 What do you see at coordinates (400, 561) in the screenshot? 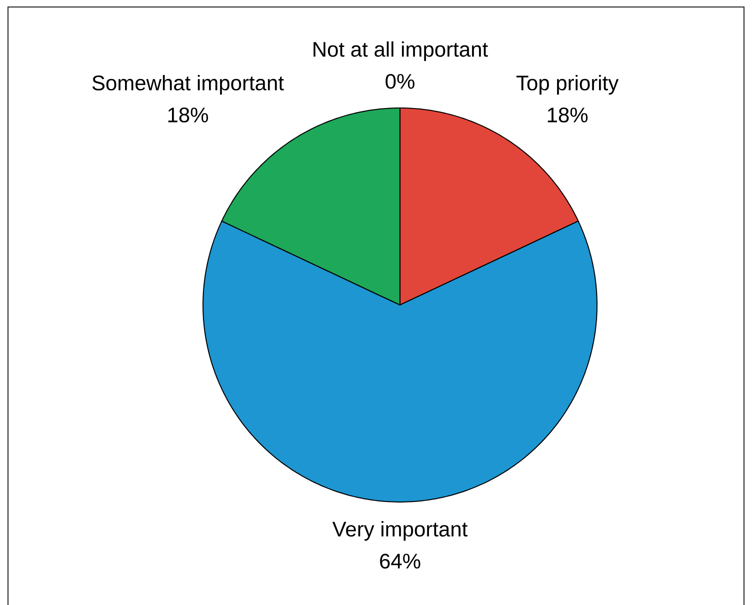
I see `data-label: 64%` at bounding box center [400, 561].